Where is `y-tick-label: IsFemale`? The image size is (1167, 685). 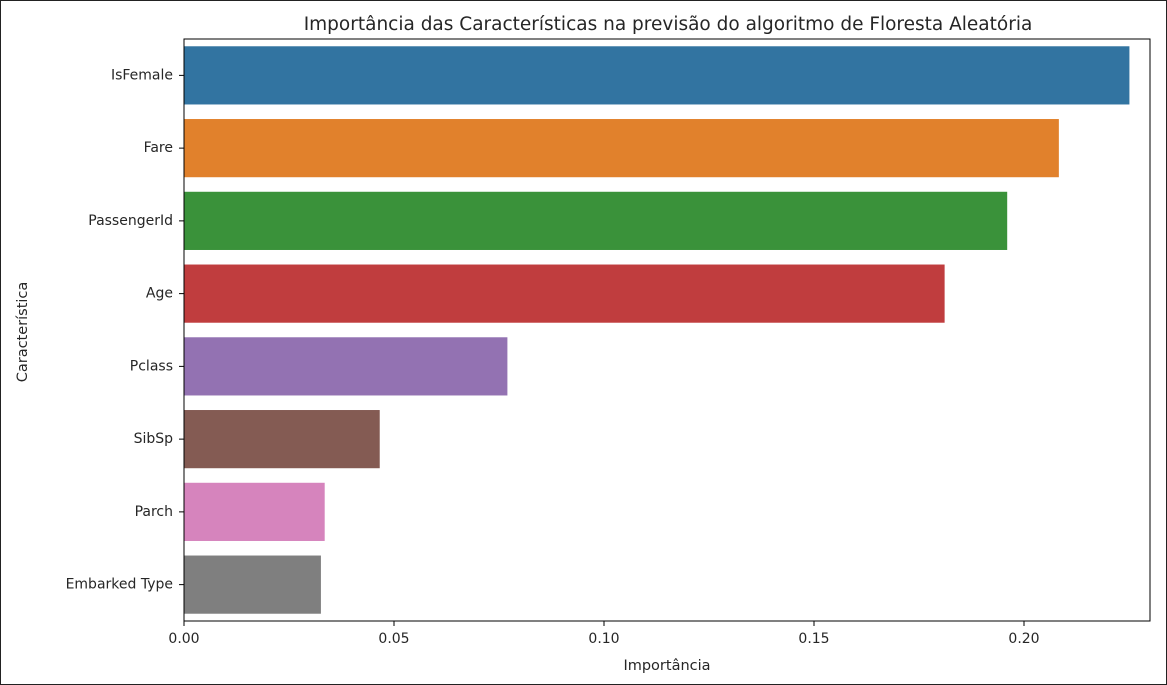 y-tick-label: IsFemale is located at coordinates (142, 75).